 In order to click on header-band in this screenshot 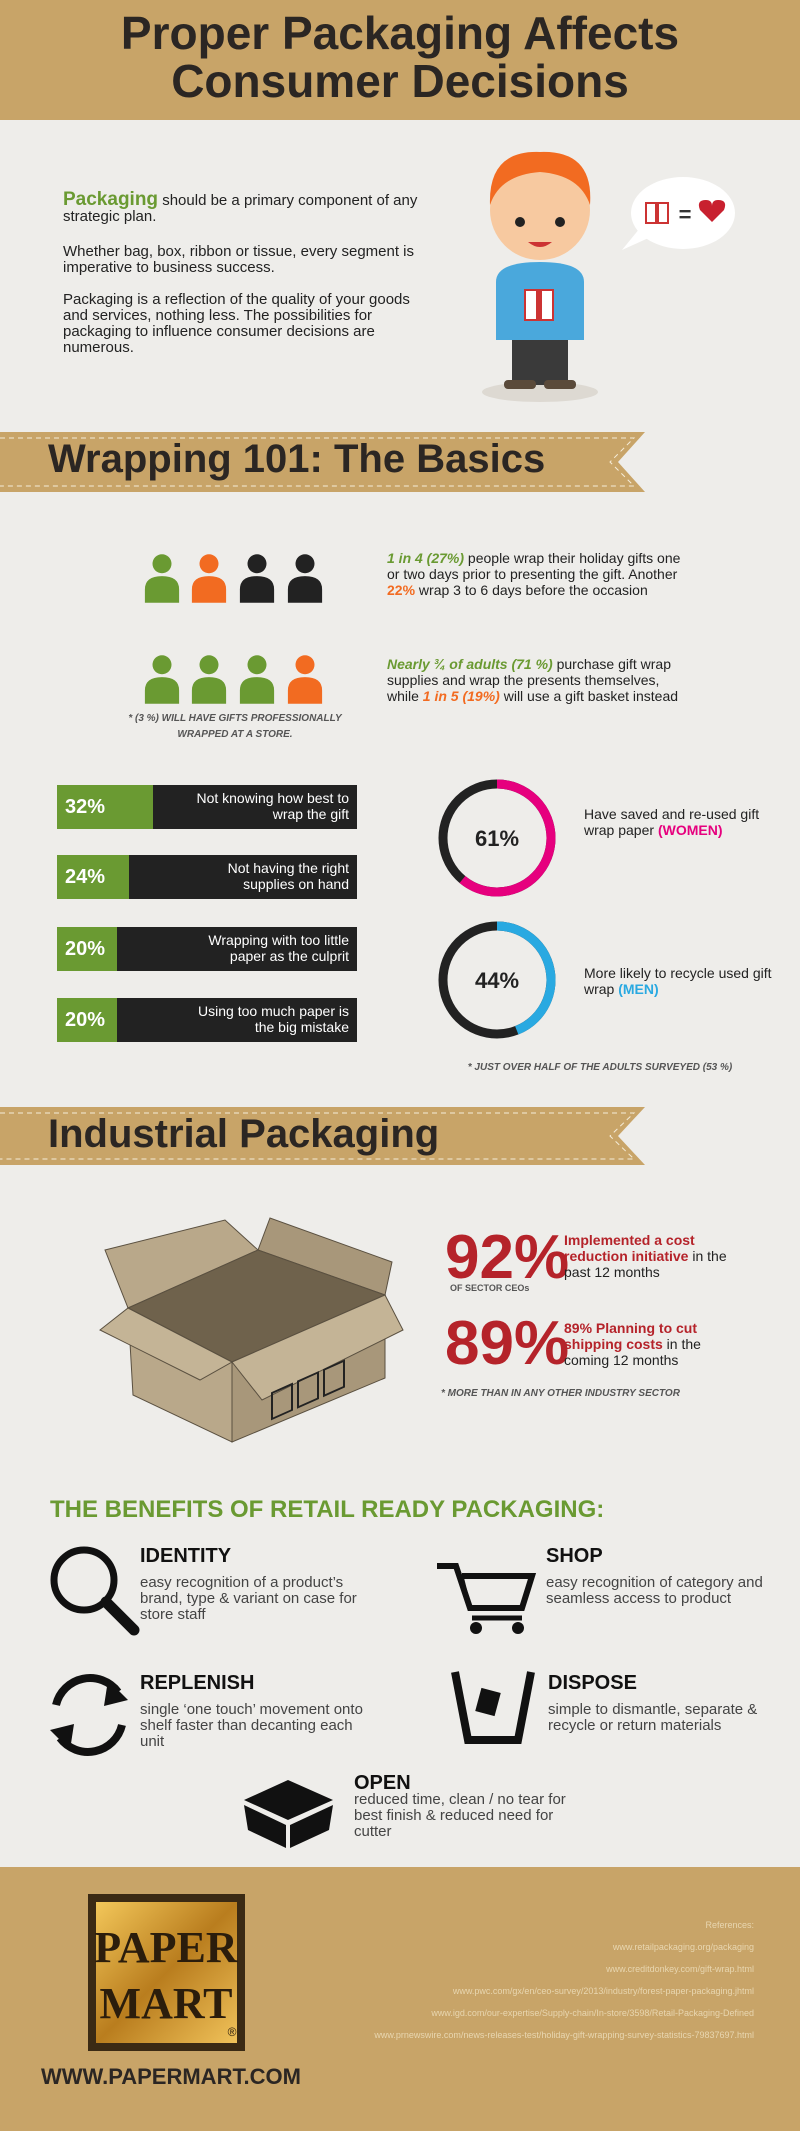, I will do `click(400, 60)`.